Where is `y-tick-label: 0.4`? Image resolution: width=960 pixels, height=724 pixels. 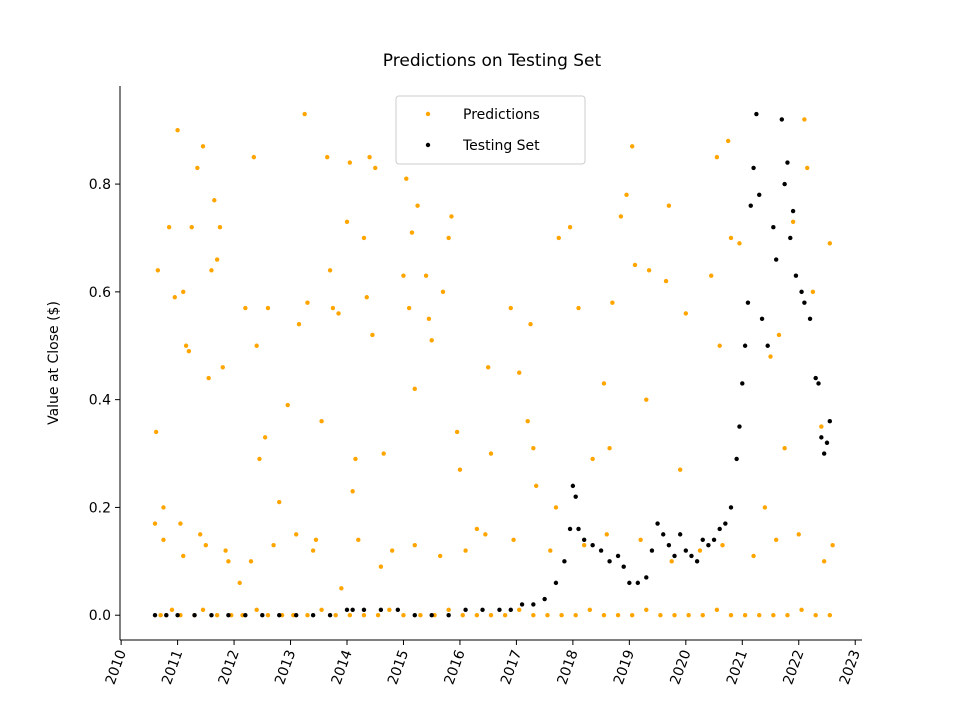
y-tick-label: 0.4 is located at coordinates (100, 401).